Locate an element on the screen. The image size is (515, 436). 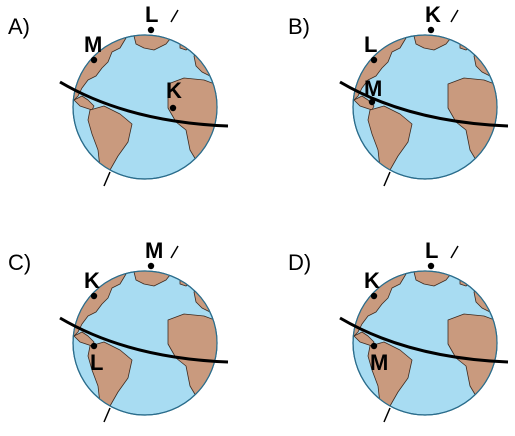
globe-a: L M K is located at coordinates (144, 94).